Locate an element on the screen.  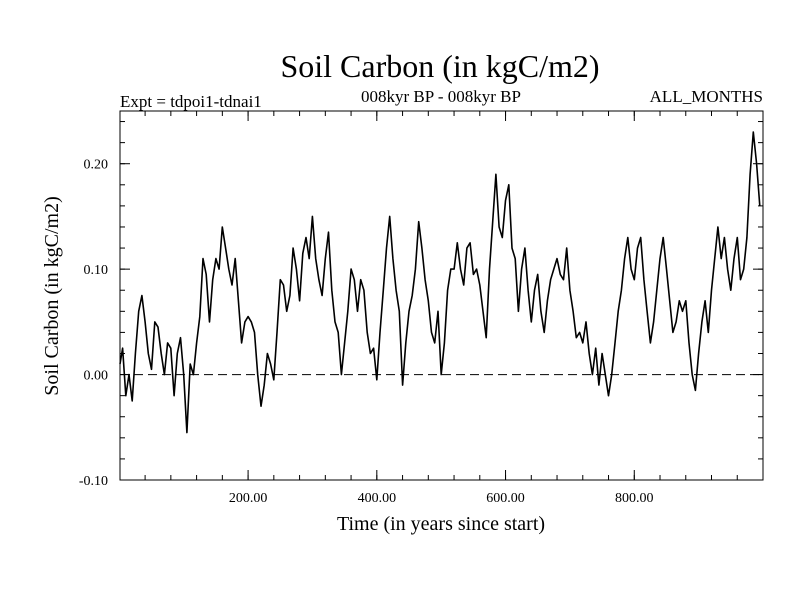
y-tick-label: 0.10 is located at coordinates (96, 270).